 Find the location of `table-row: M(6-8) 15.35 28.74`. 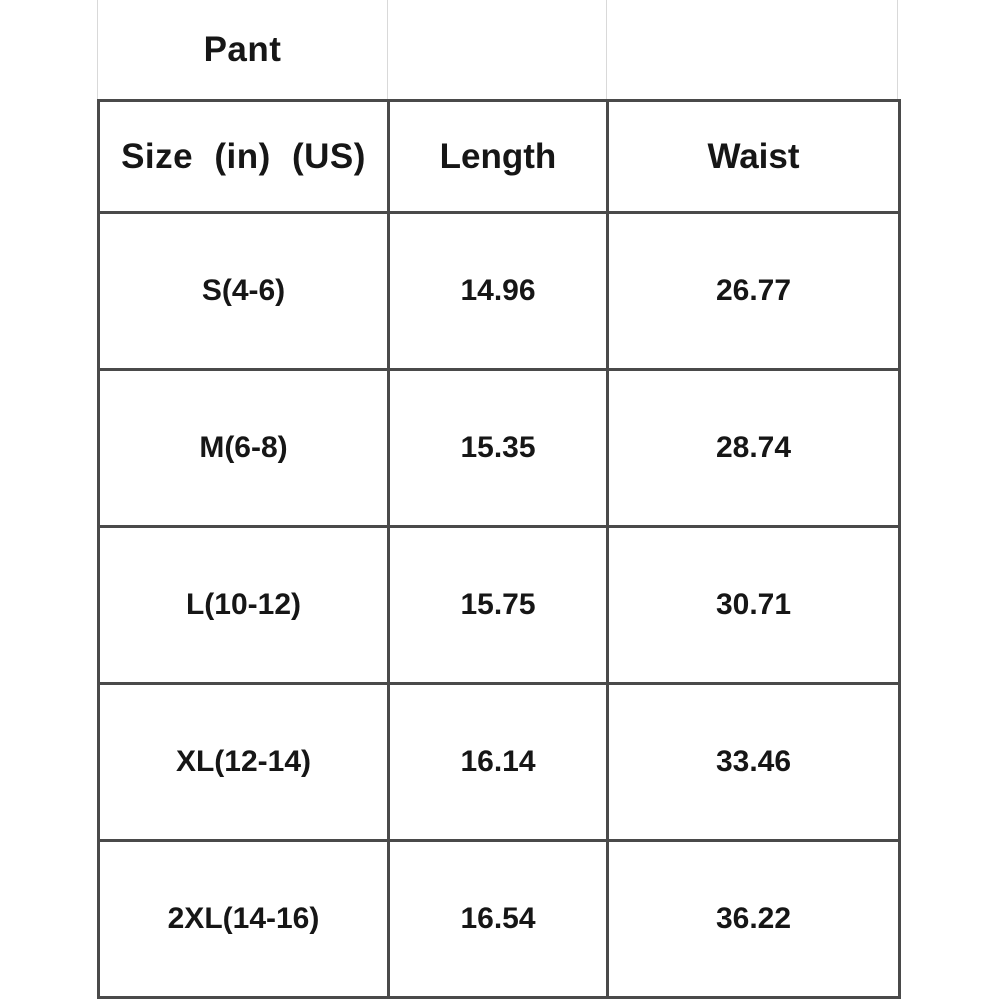

table-row: M(6-8) 15.35 28.74 is located at coordinates (499, 448).